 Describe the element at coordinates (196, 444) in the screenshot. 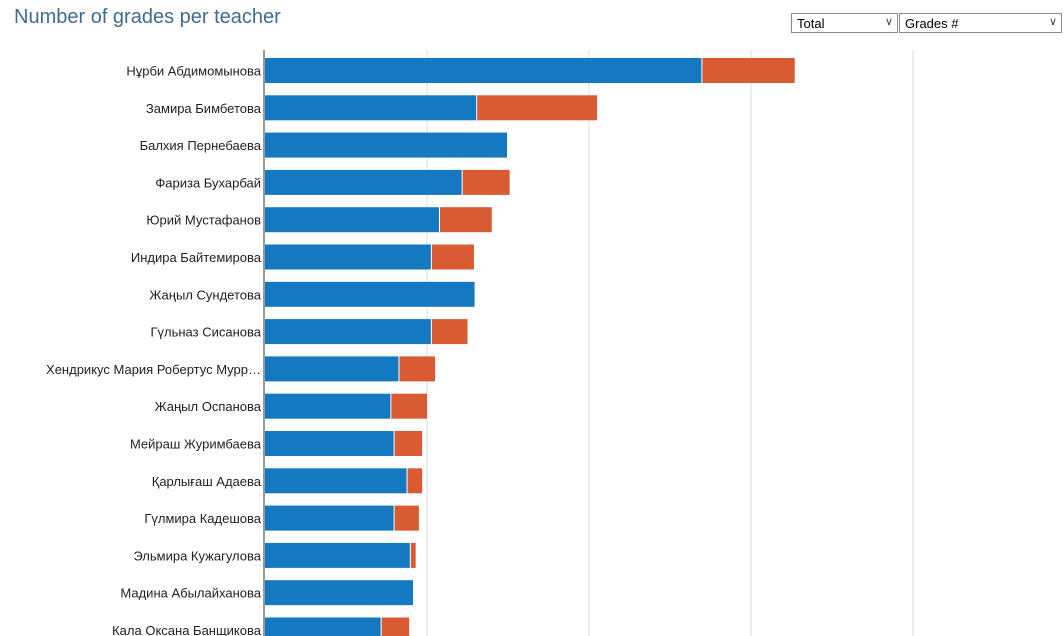

I see `category-label: Мейраш Журимбаева` at that location.